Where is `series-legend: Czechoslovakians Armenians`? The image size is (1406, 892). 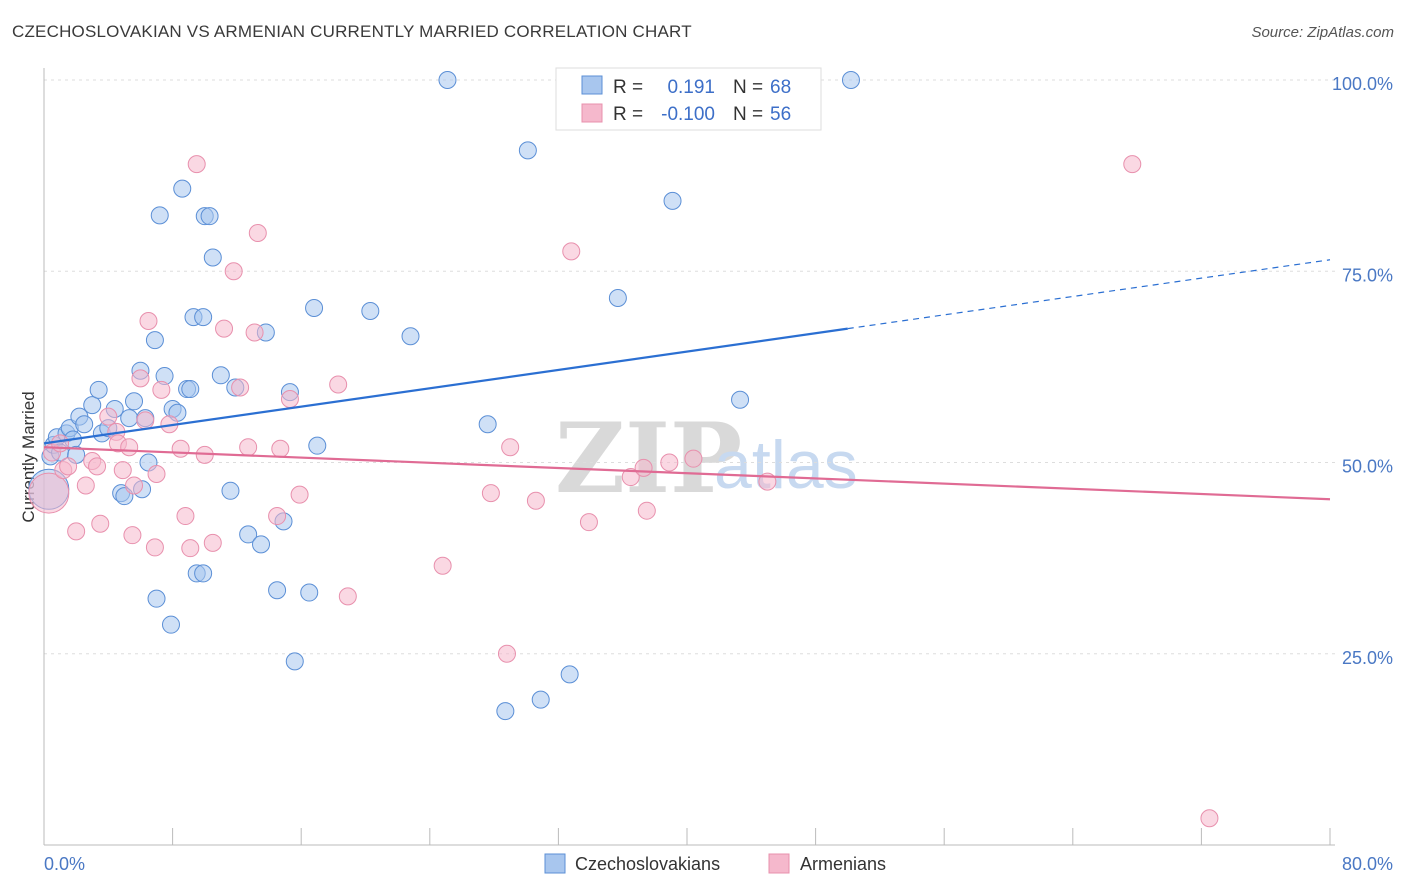
series-legend: Czechoslovakians Armenians is located at coordinates (715, 863).